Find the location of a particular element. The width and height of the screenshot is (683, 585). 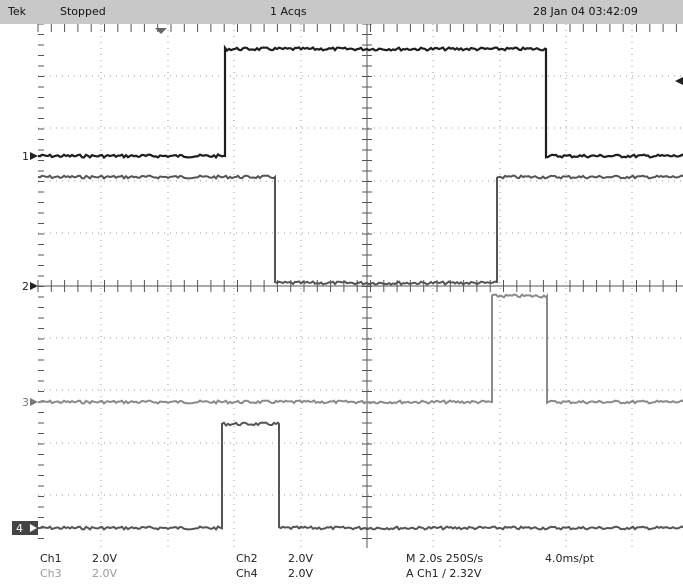

ch4-scale: 2.0V is located at coordinates (301, 573).